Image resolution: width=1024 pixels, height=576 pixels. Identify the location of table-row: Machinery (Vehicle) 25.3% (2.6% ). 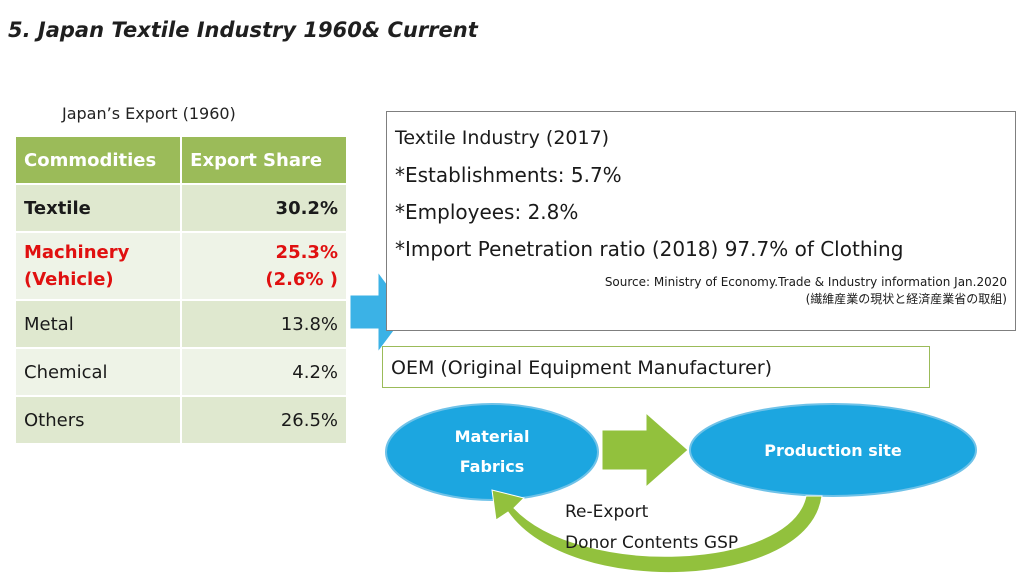
(180, 266).